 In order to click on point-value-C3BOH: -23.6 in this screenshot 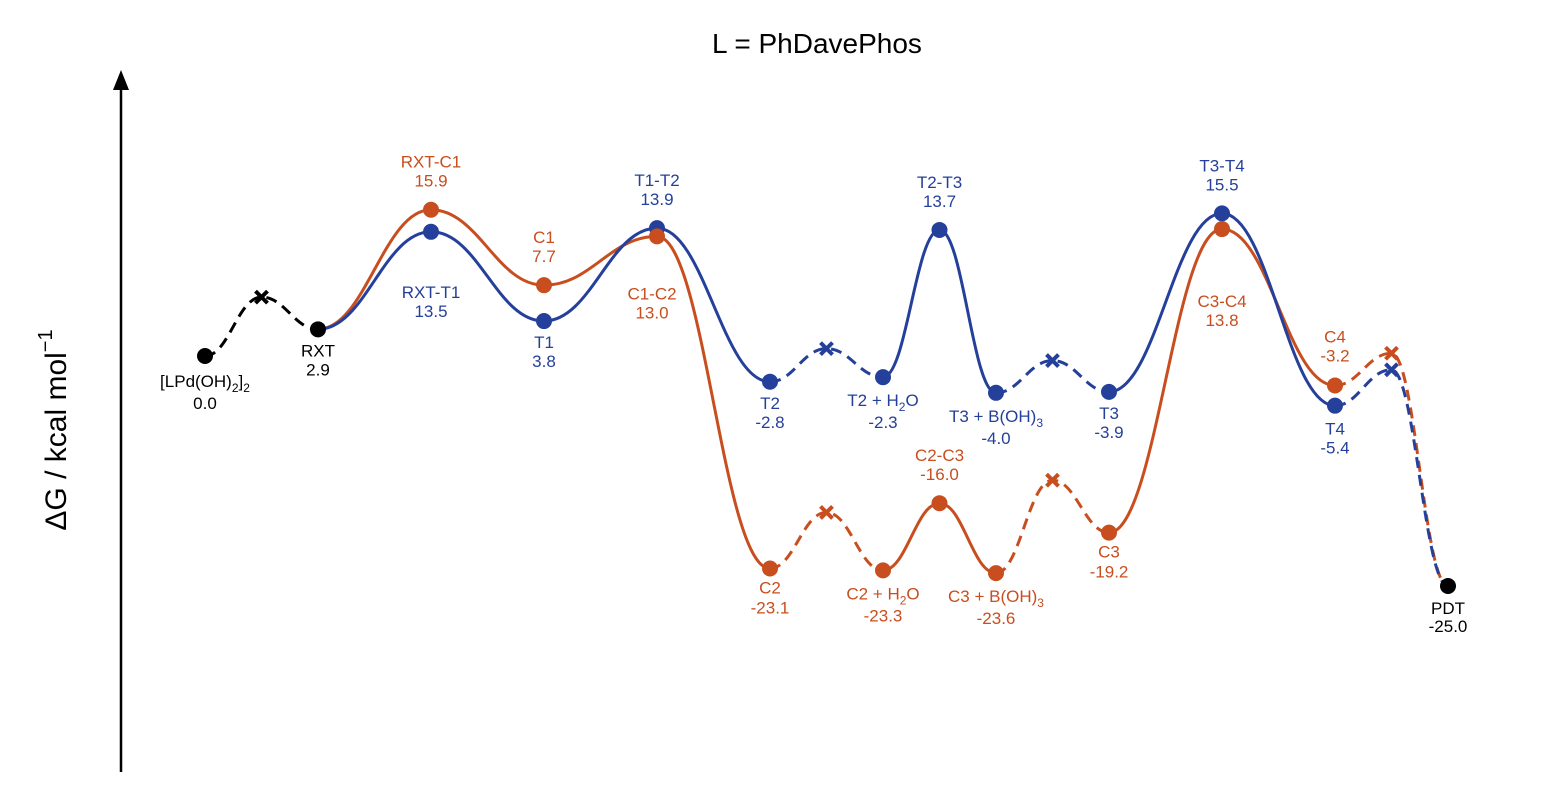, I will do `click(996, 618)`.